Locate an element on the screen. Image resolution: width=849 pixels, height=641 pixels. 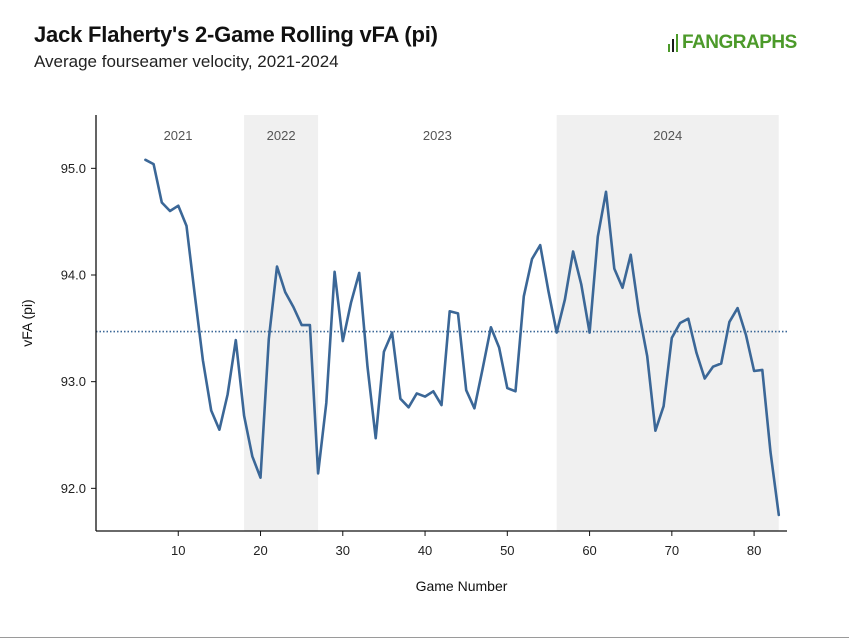
x-tick-label: 30 is located at coordinates (343, 550).